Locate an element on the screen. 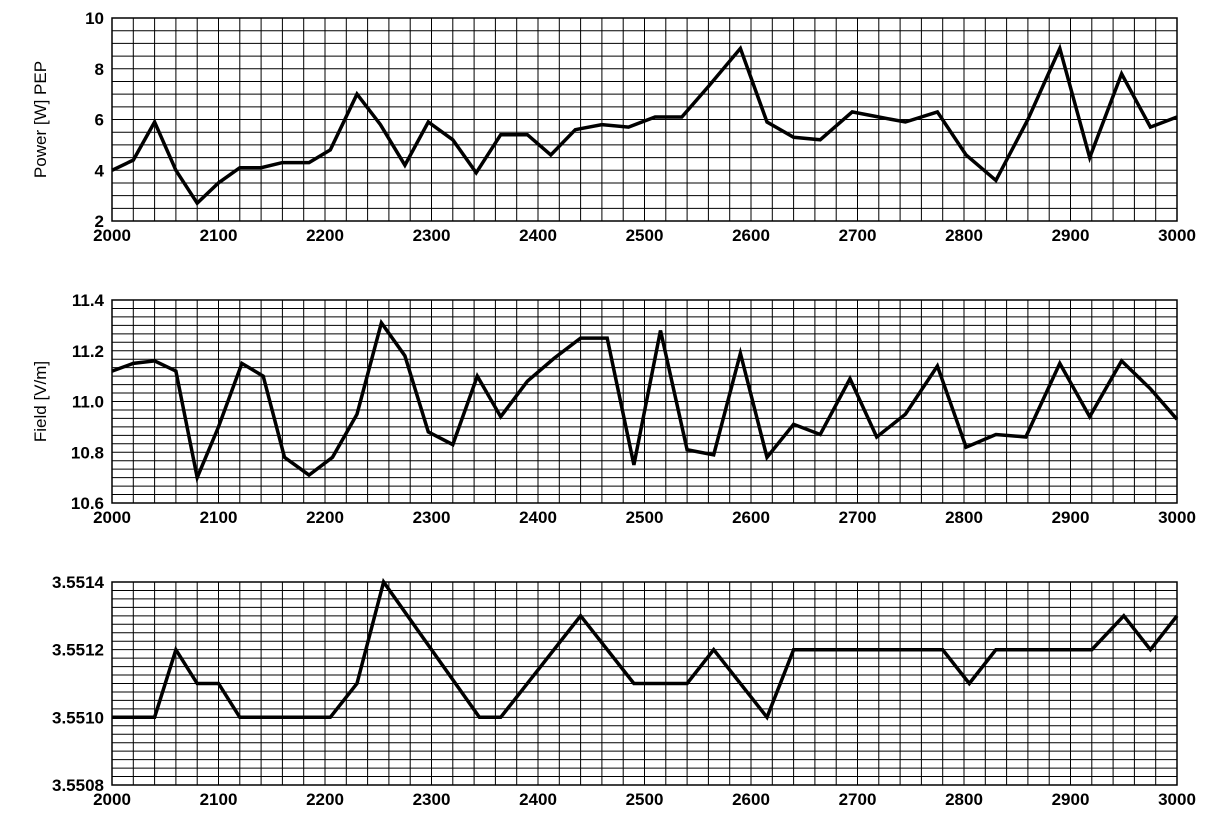 The height and width of the screenshot is (825, 1213). y-tick-label: 8 is located at coordinates (99, 69).